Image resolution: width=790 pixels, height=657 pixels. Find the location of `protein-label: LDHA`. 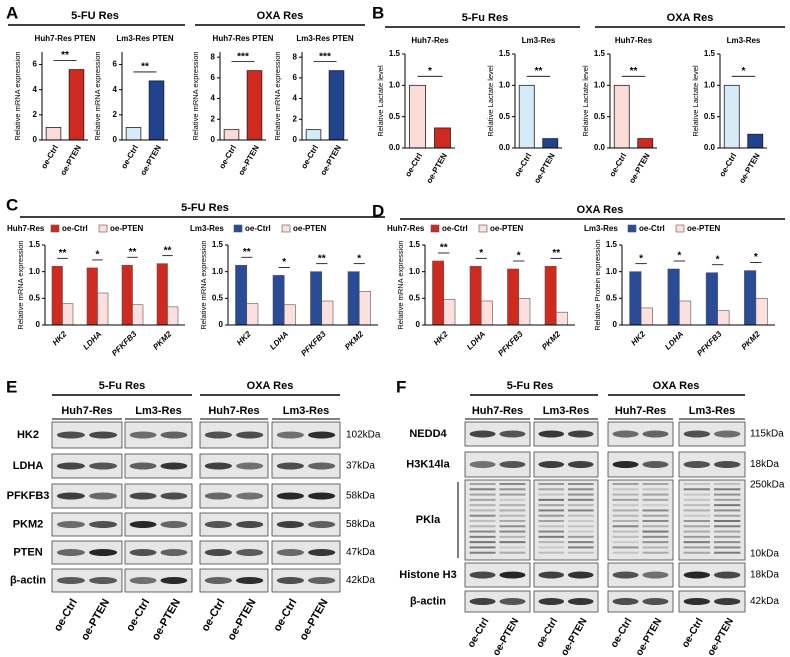

protein-label: LDHA is located at coordinates (28, 466).